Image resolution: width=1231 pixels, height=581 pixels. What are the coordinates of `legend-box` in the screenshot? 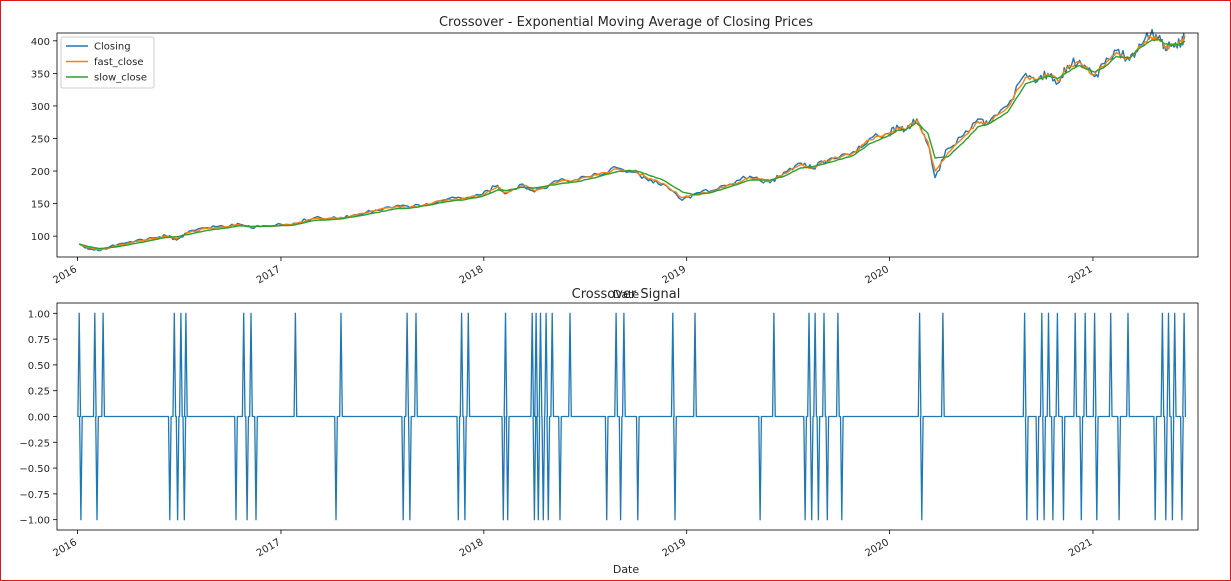 It's located at (107, 62).